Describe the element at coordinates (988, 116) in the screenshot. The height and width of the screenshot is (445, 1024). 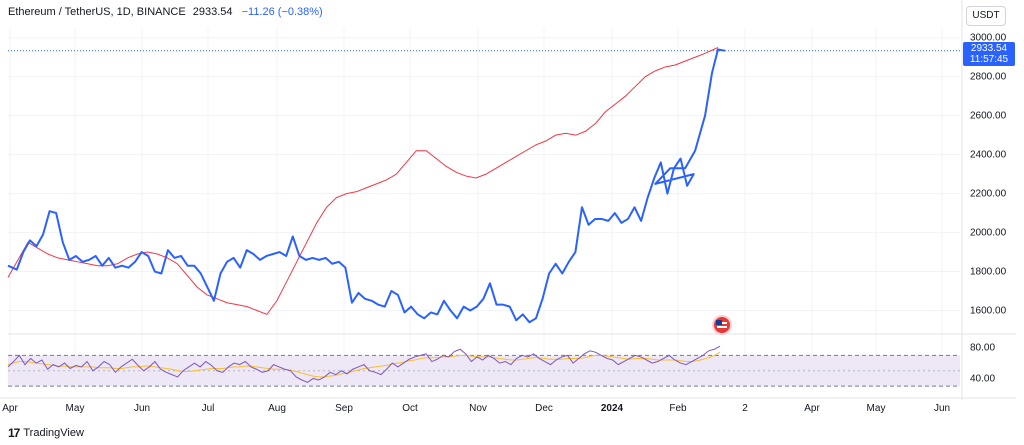
I see `y-tick-label: 2600.00` at that location.